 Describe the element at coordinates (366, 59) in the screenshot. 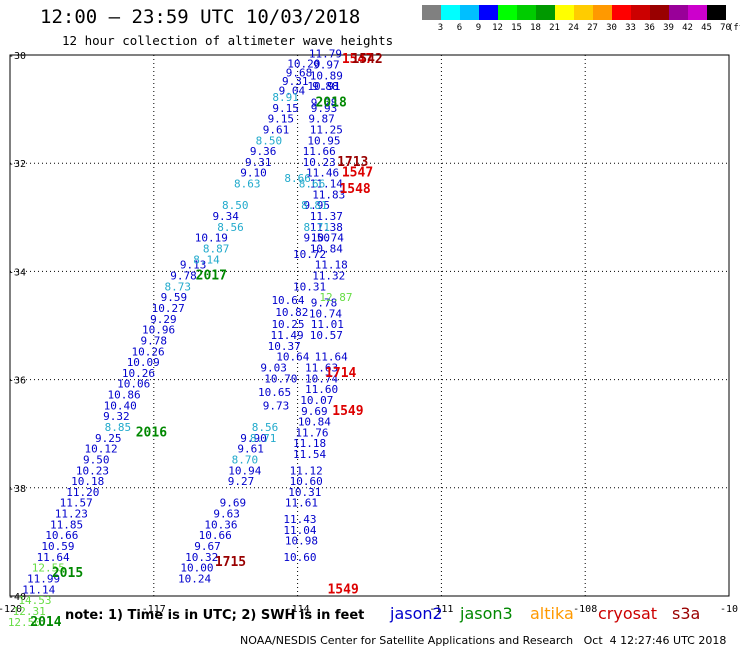

I see `pass-time-label: 1542` at that location.